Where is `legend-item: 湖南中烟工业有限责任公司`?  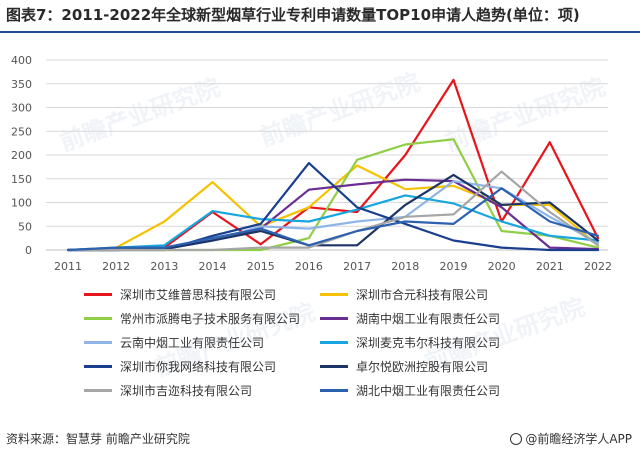 legend-item: 湖南中烟工业有限责任公司 is located at coordinates (410, 318).